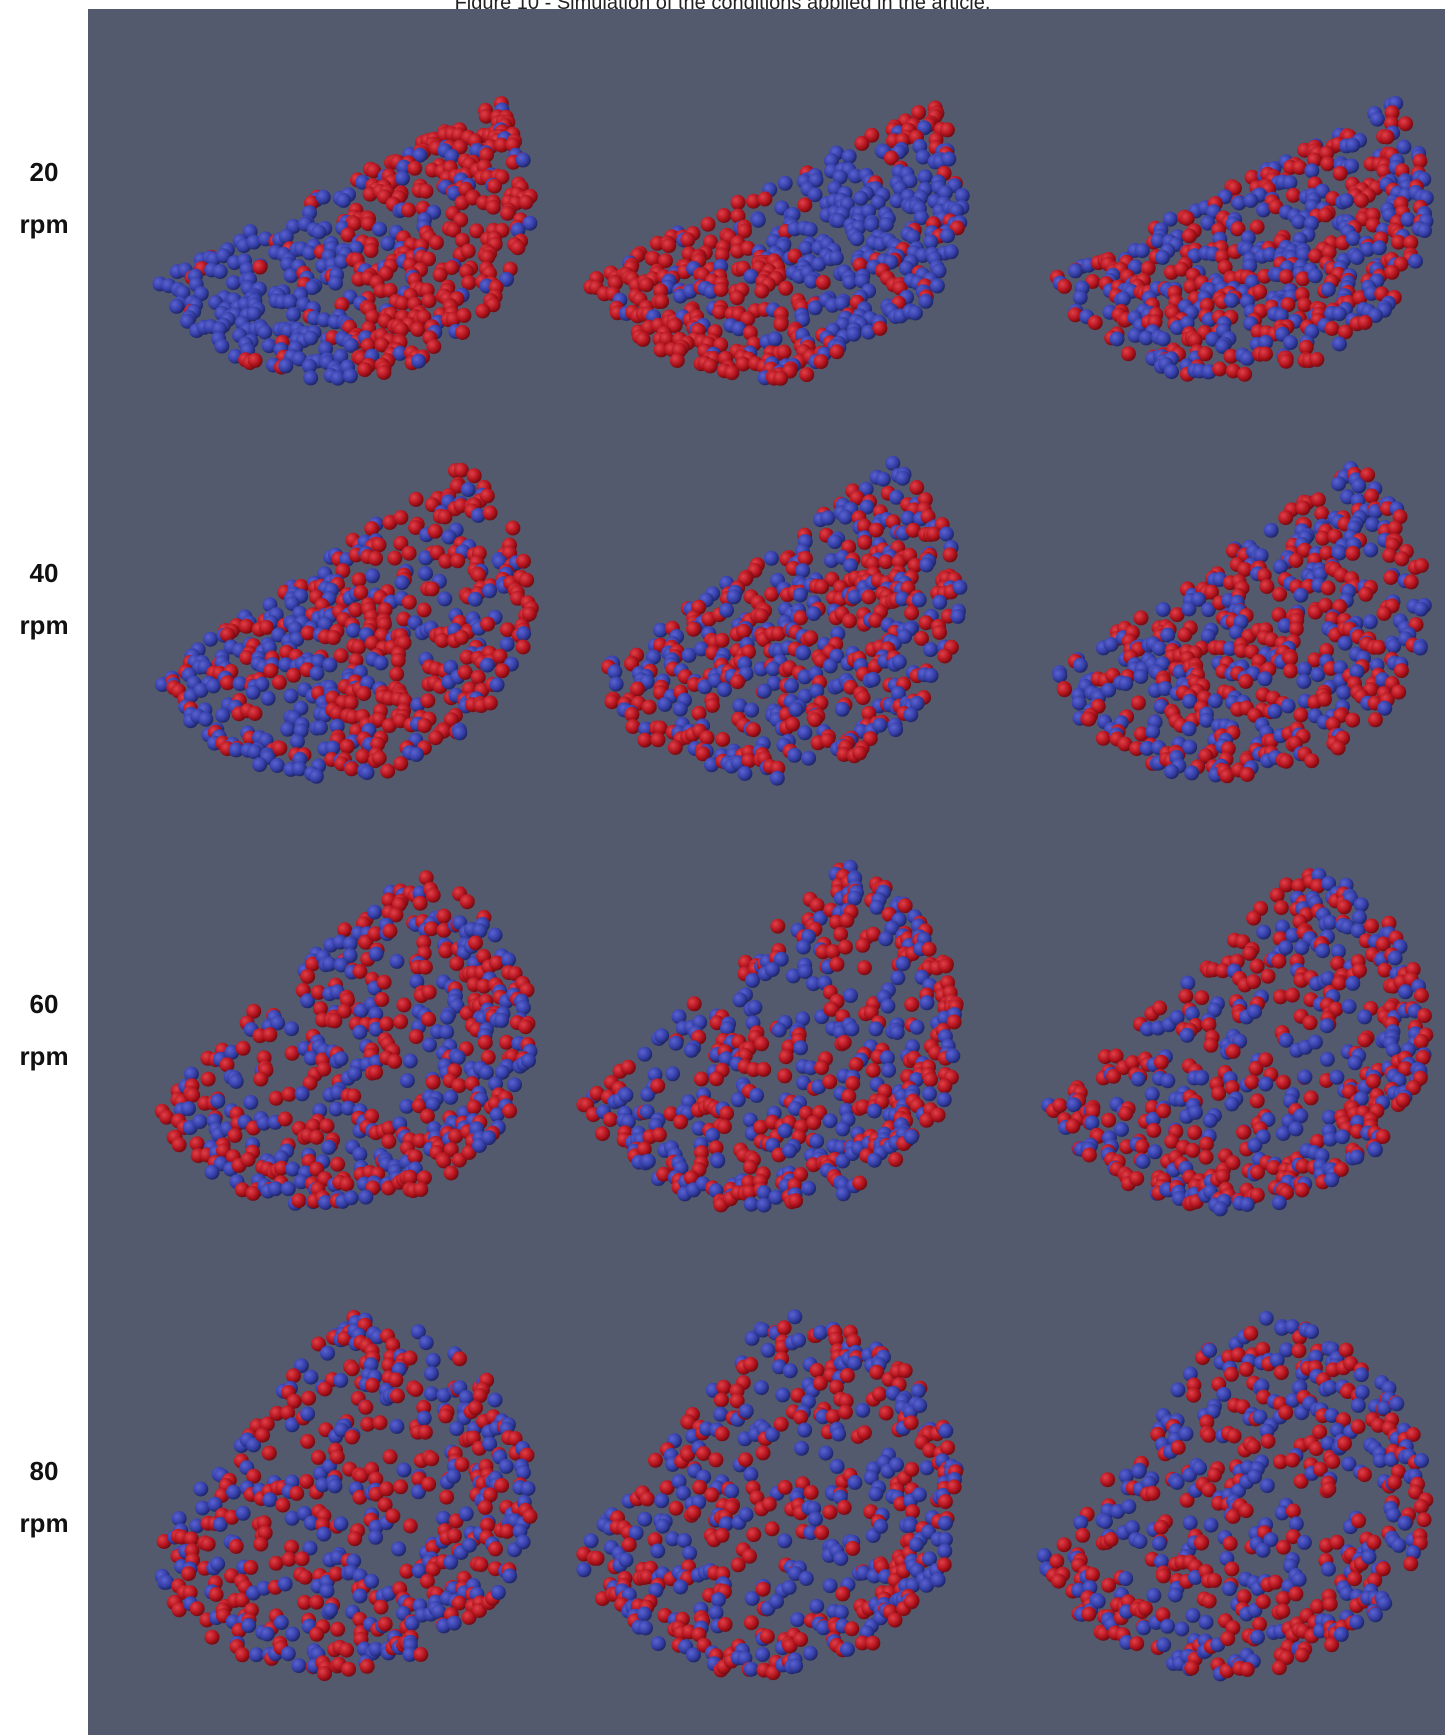 Image resolution: width=1445 pixels, height=1735 pixels. Describe the element at coordinates (44, 599) in the screenshot. I see `row-label: 40rpm` at that location.